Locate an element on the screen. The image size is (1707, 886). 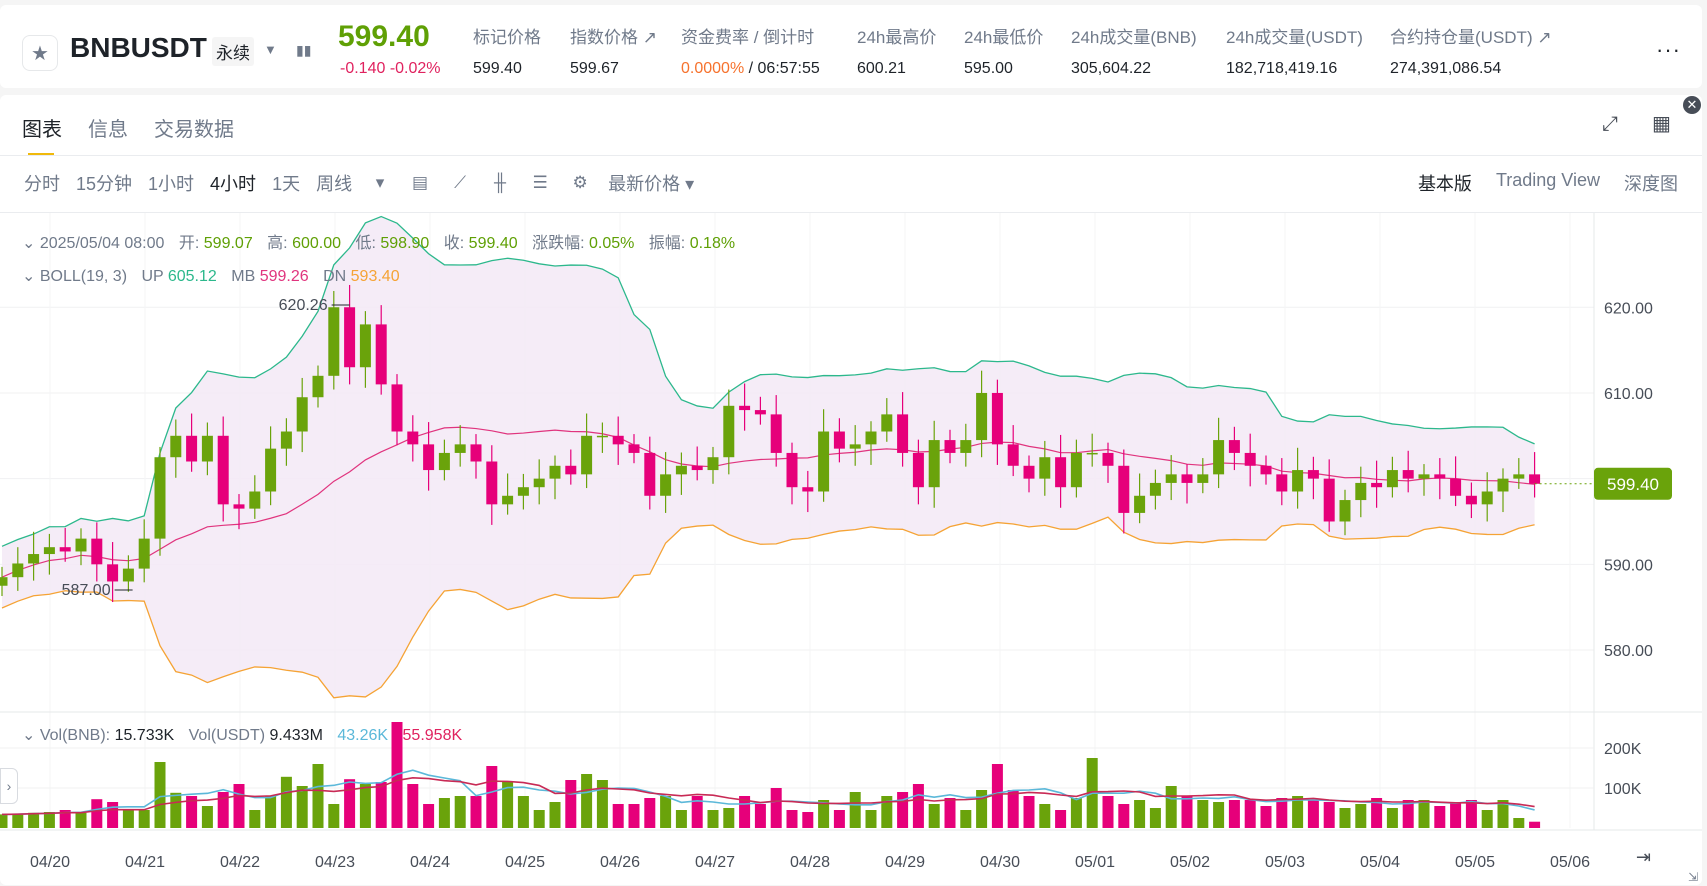
list-icon: ☰ is located at coordinates (540, 182).